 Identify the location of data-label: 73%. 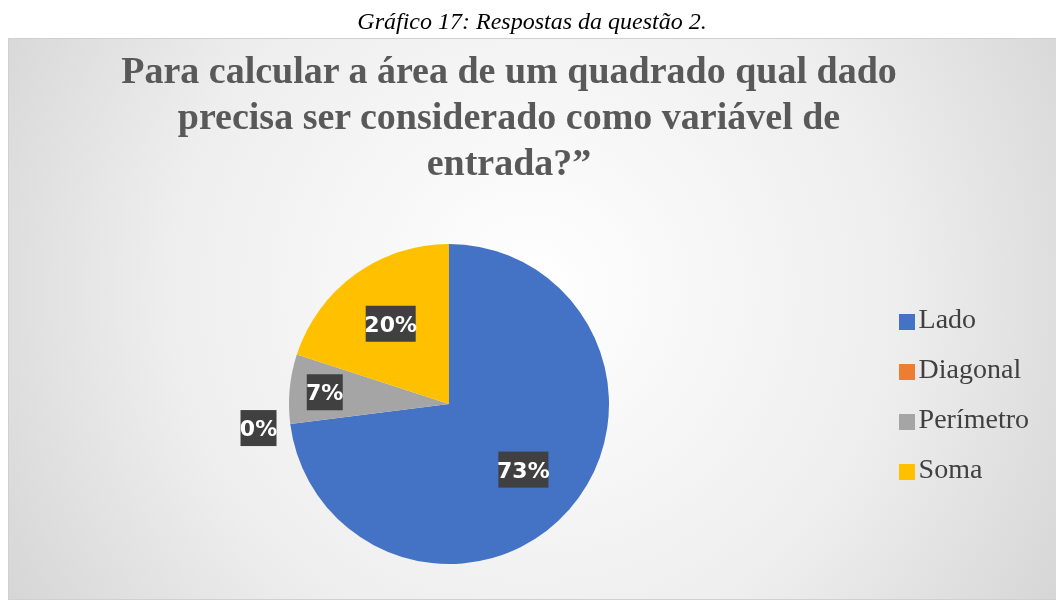
(523, 470).